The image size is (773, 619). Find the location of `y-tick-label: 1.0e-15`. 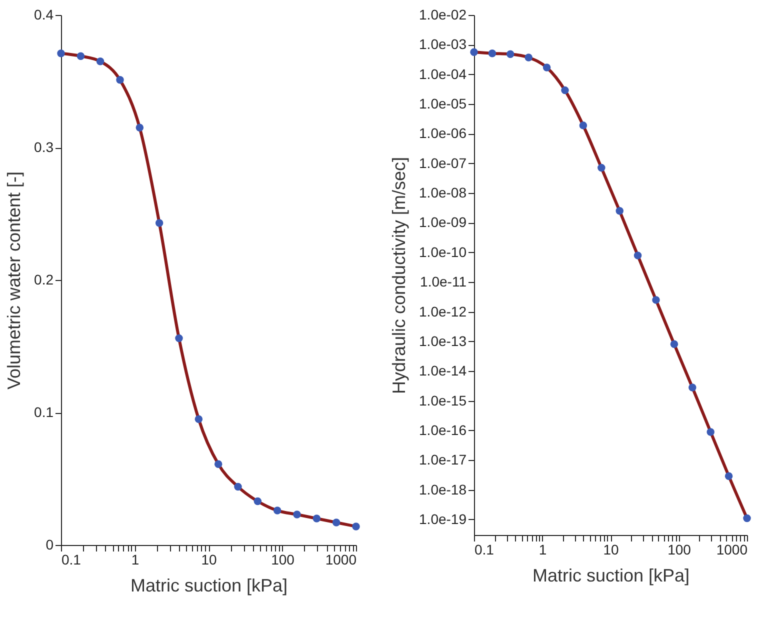

y-tick-label: 1.0e-15 is located at coordinates (443, 400).